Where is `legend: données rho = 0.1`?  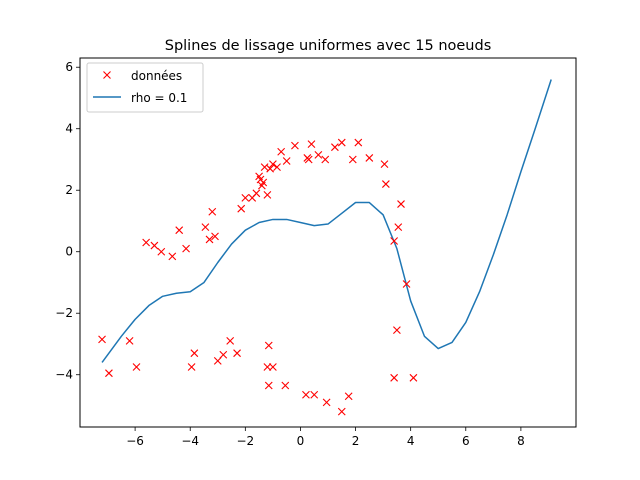
legend: données rho = 0.1 is located at coordinates (145, 87).